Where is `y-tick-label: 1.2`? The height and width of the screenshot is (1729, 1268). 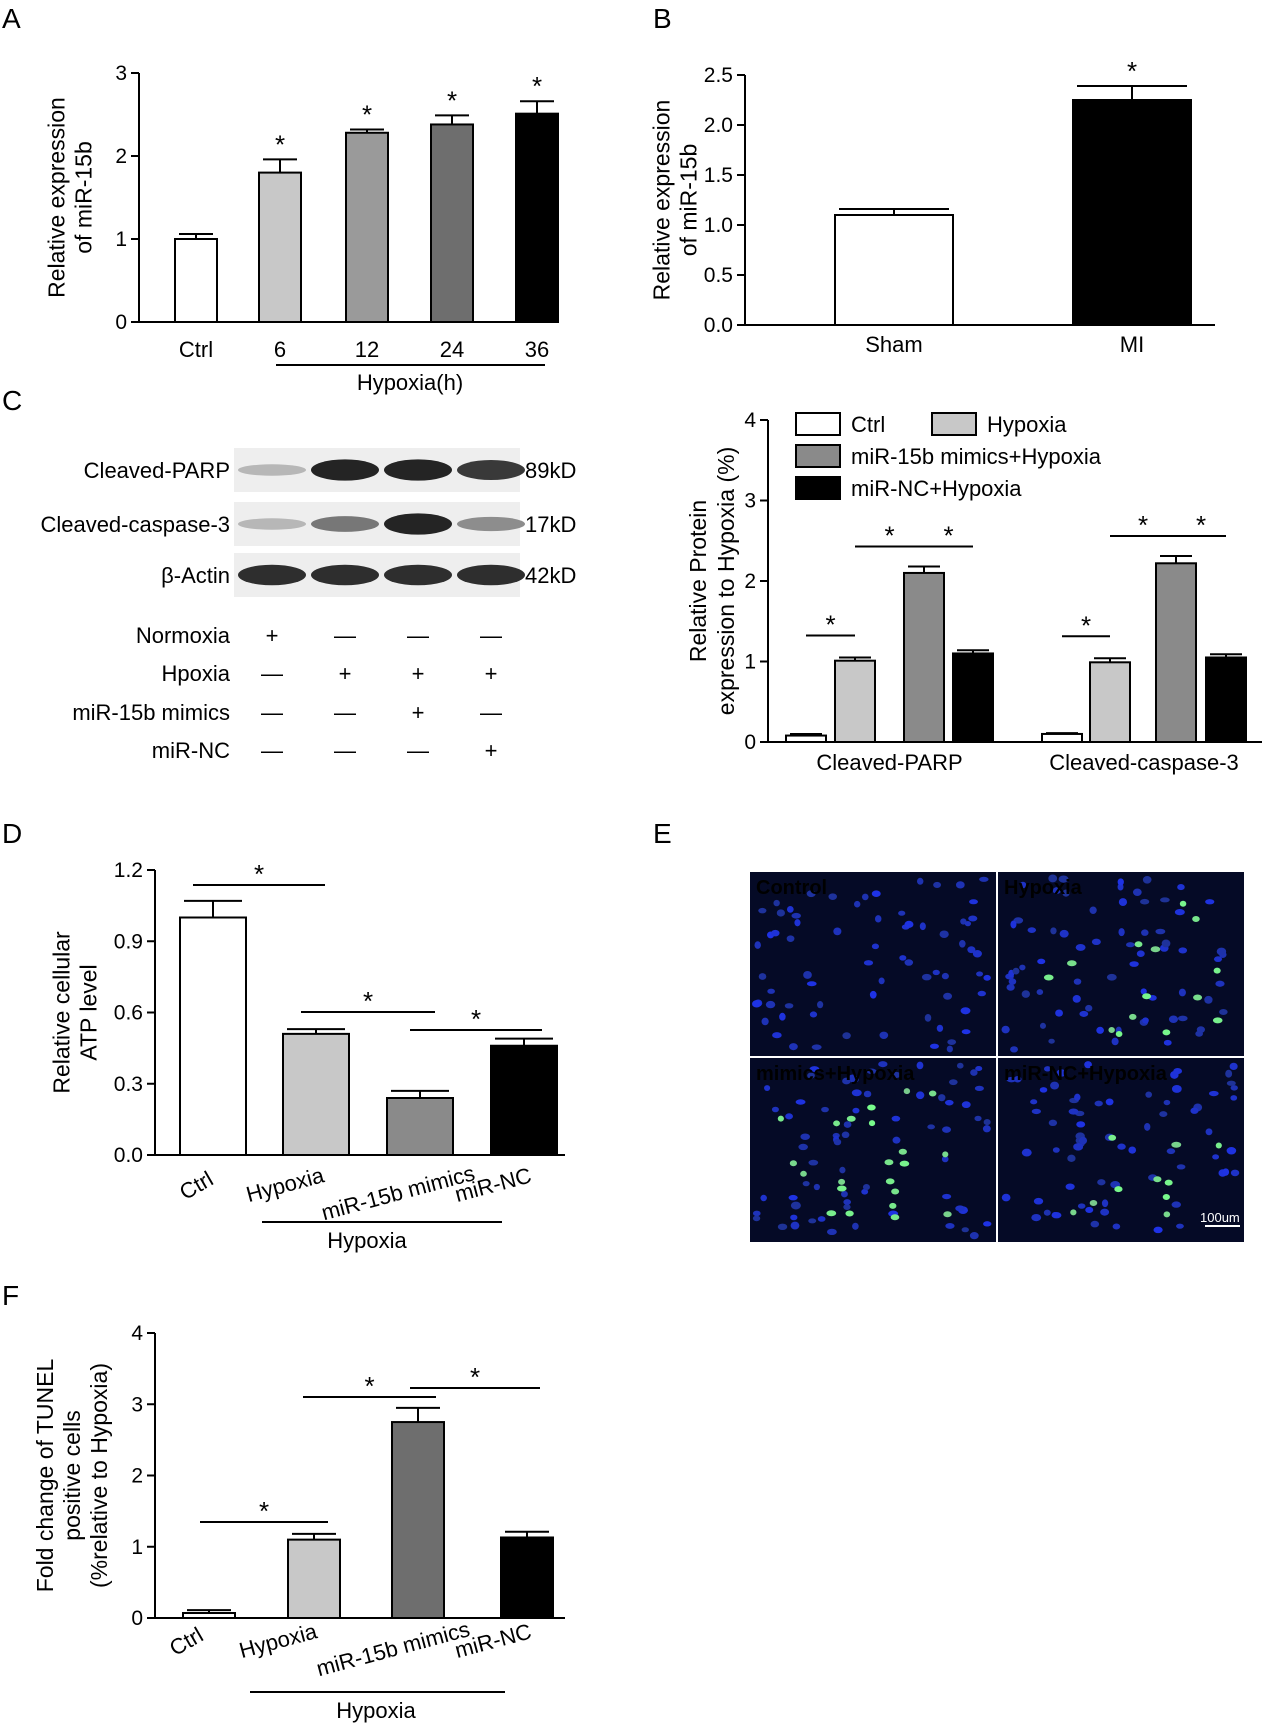
y-tick-label: 1.2 is located at coordinates (128, 870).